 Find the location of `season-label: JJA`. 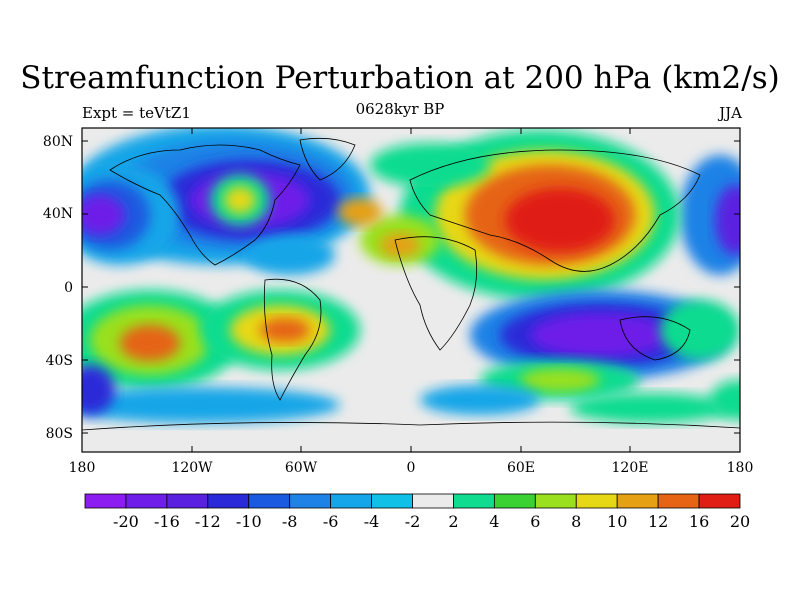

season-label: JJA is located at coordinates (730, 113).